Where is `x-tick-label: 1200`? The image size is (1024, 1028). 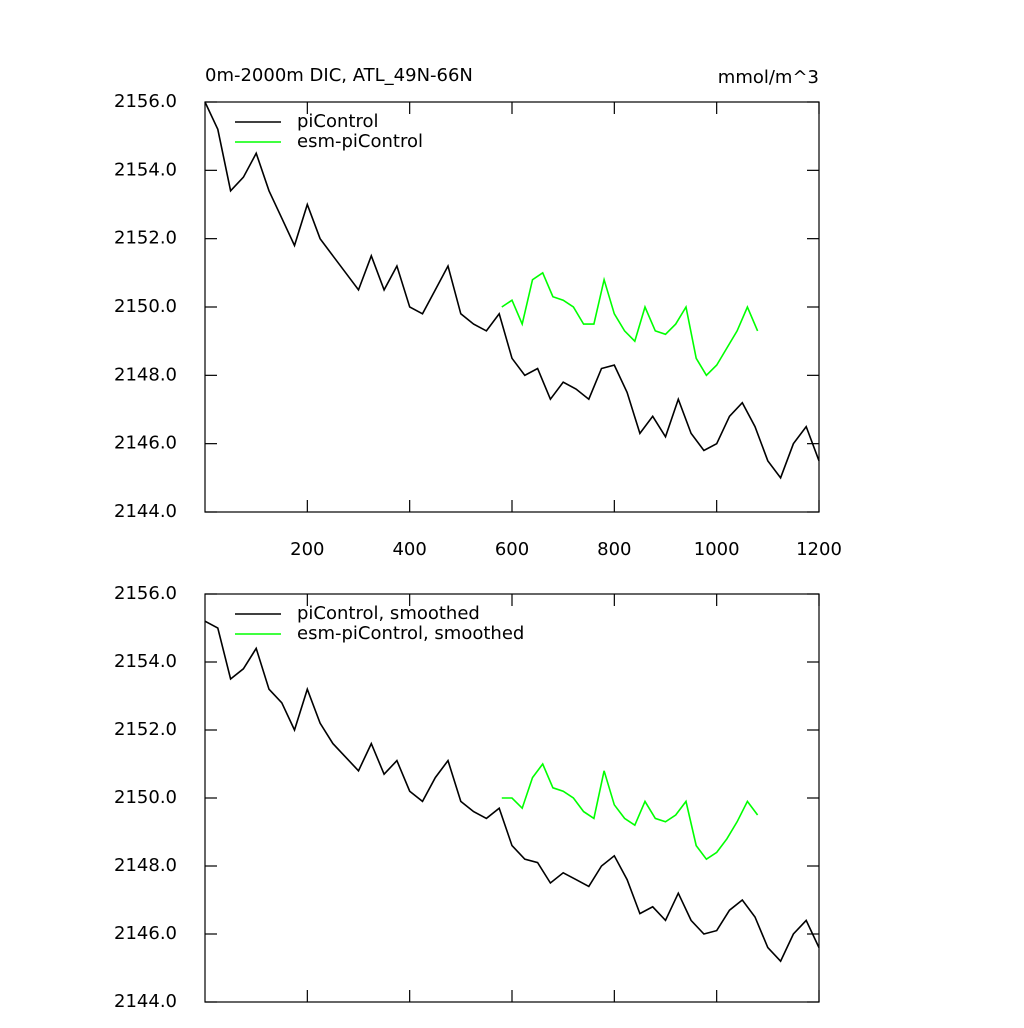
x-tick-label: 1200 is located at coordinates (819, 549).